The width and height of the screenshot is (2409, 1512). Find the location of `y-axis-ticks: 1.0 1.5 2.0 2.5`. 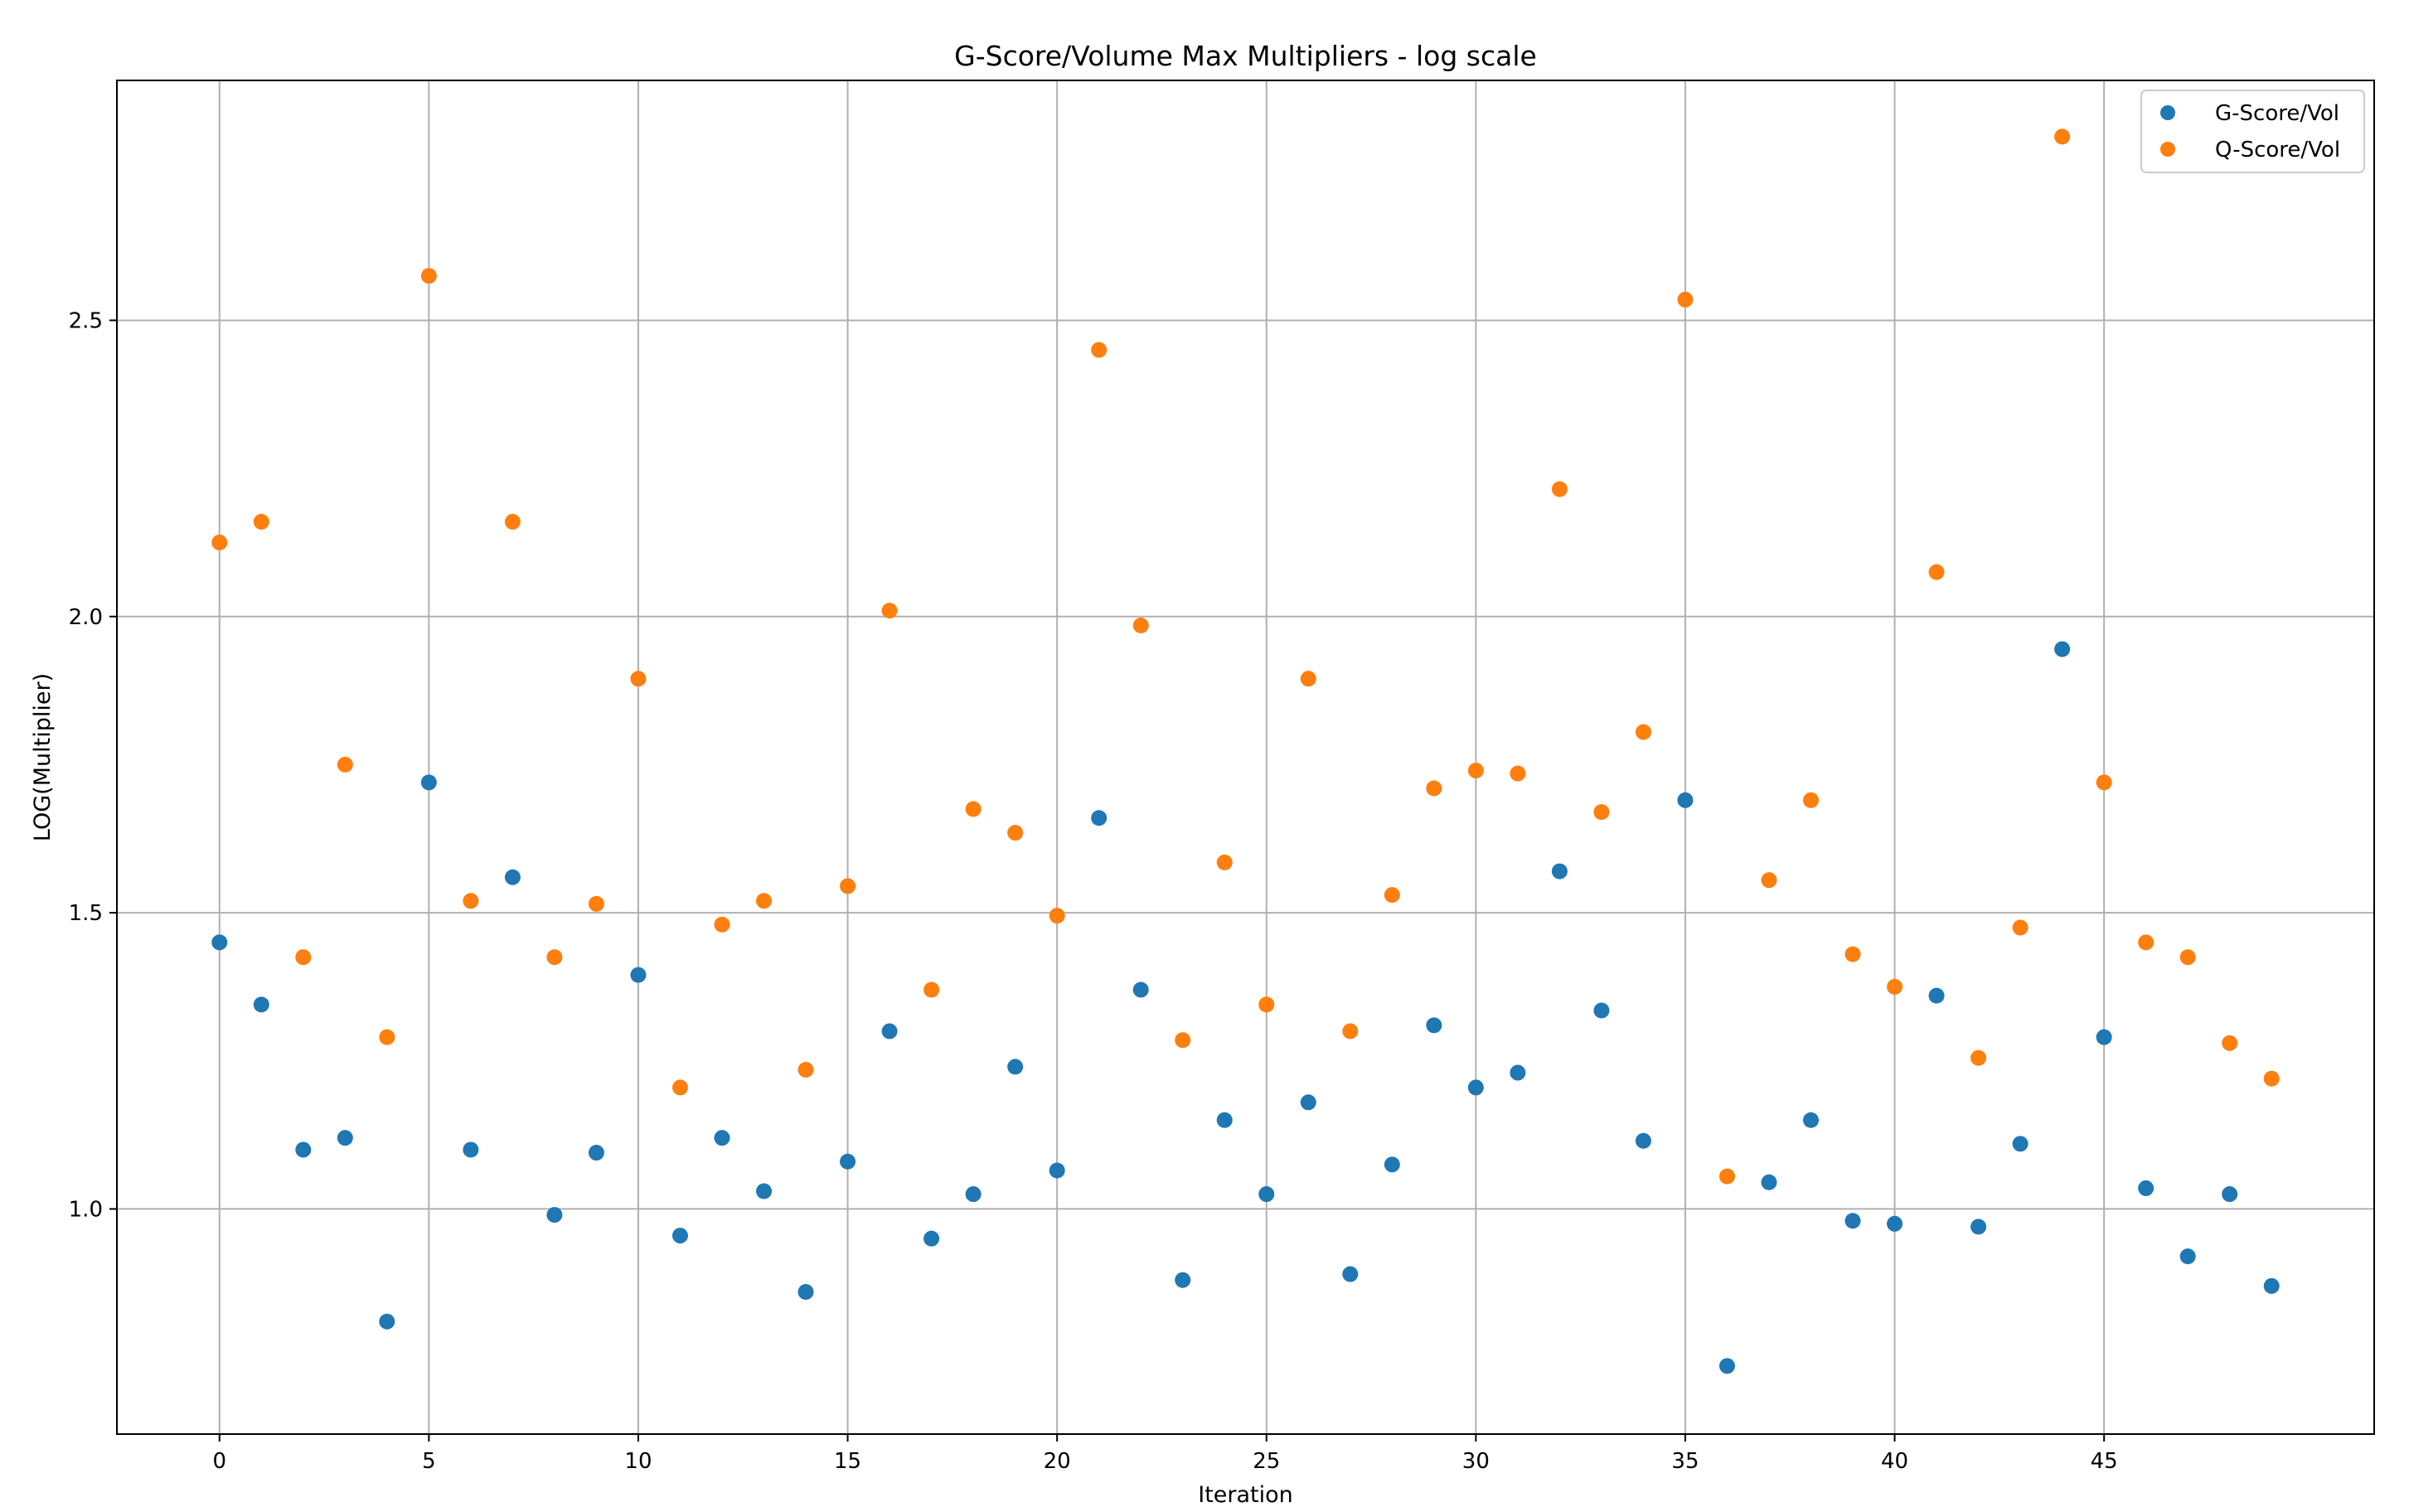

y-axis-ticks: 1.0 1.5 2.0 2.5 is located at coordinates (93, 765).